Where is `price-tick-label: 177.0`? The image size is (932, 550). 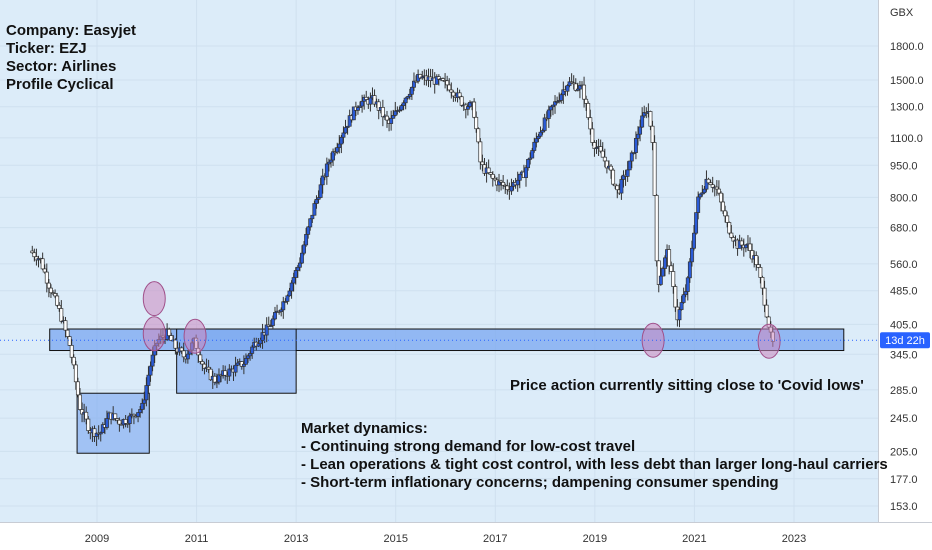 price-tick-label: 177.0 is located at coordinates (904, 480).